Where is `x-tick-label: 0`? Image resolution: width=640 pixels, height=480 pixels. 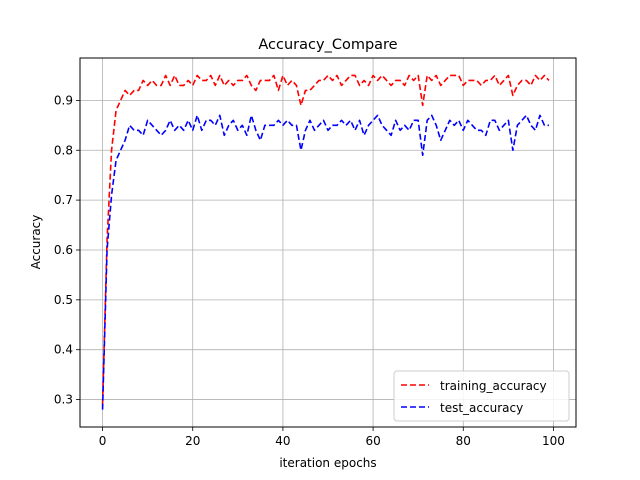 x-tick-label: 0 is located at coordinates (103, 441).